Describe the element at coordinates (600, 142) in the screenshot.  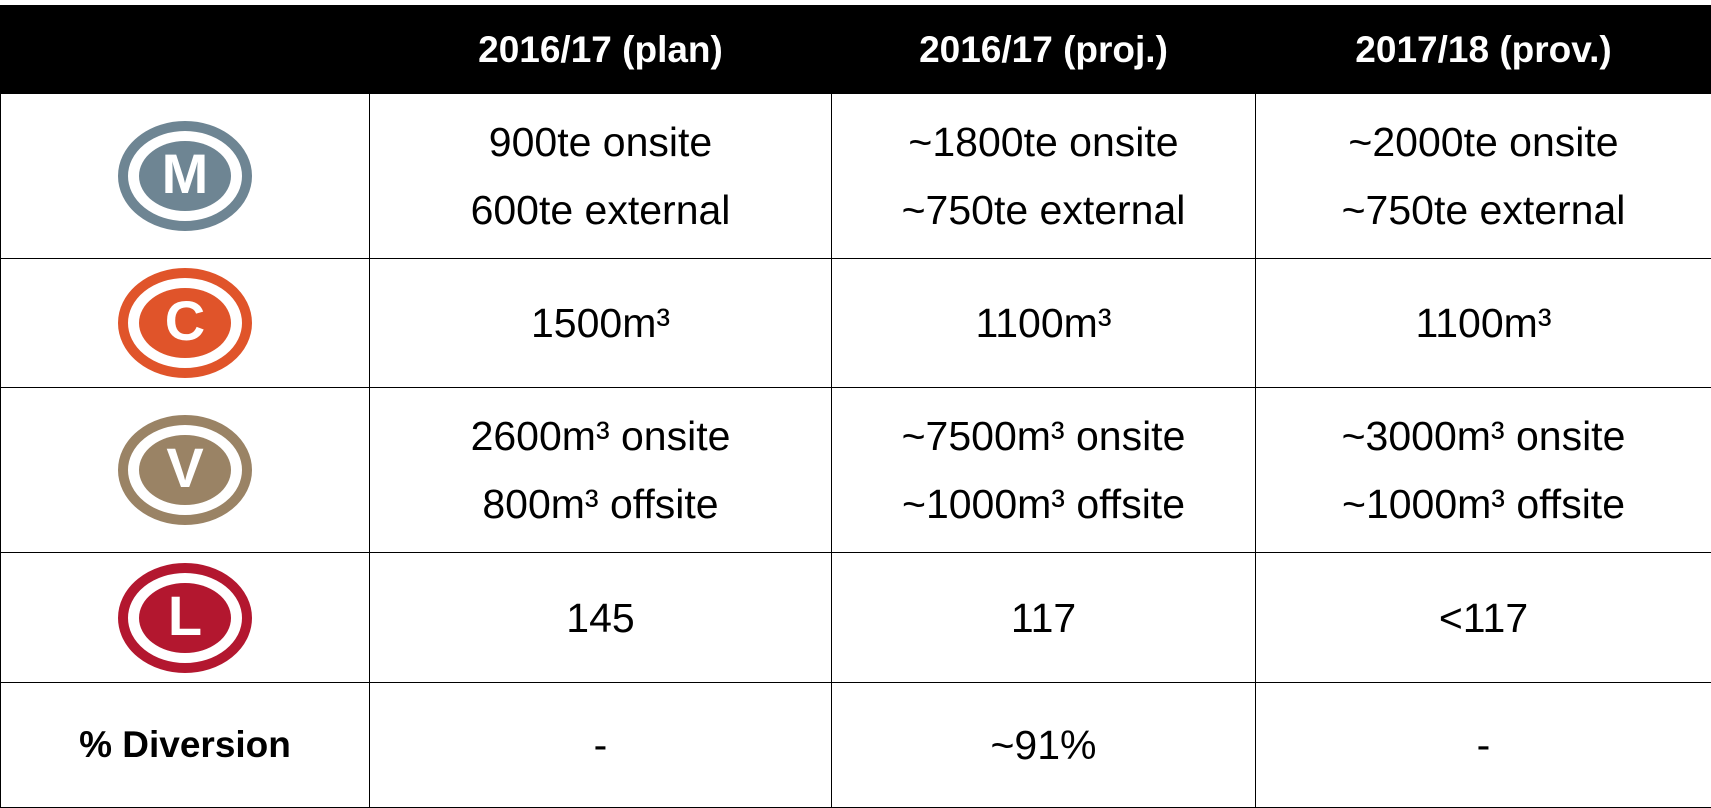
I see `cell-text: 900te onsite` at that location.